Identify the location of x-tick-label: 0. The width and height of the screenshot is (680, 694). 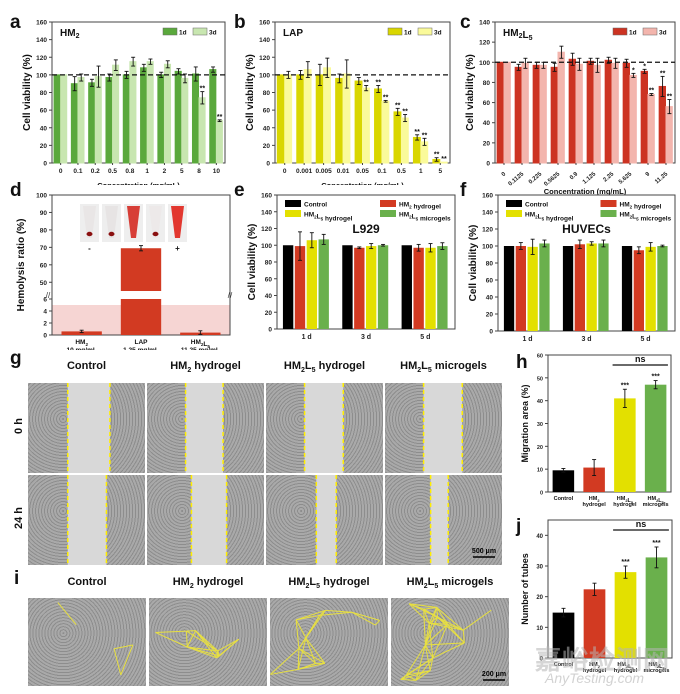
(61, 171).